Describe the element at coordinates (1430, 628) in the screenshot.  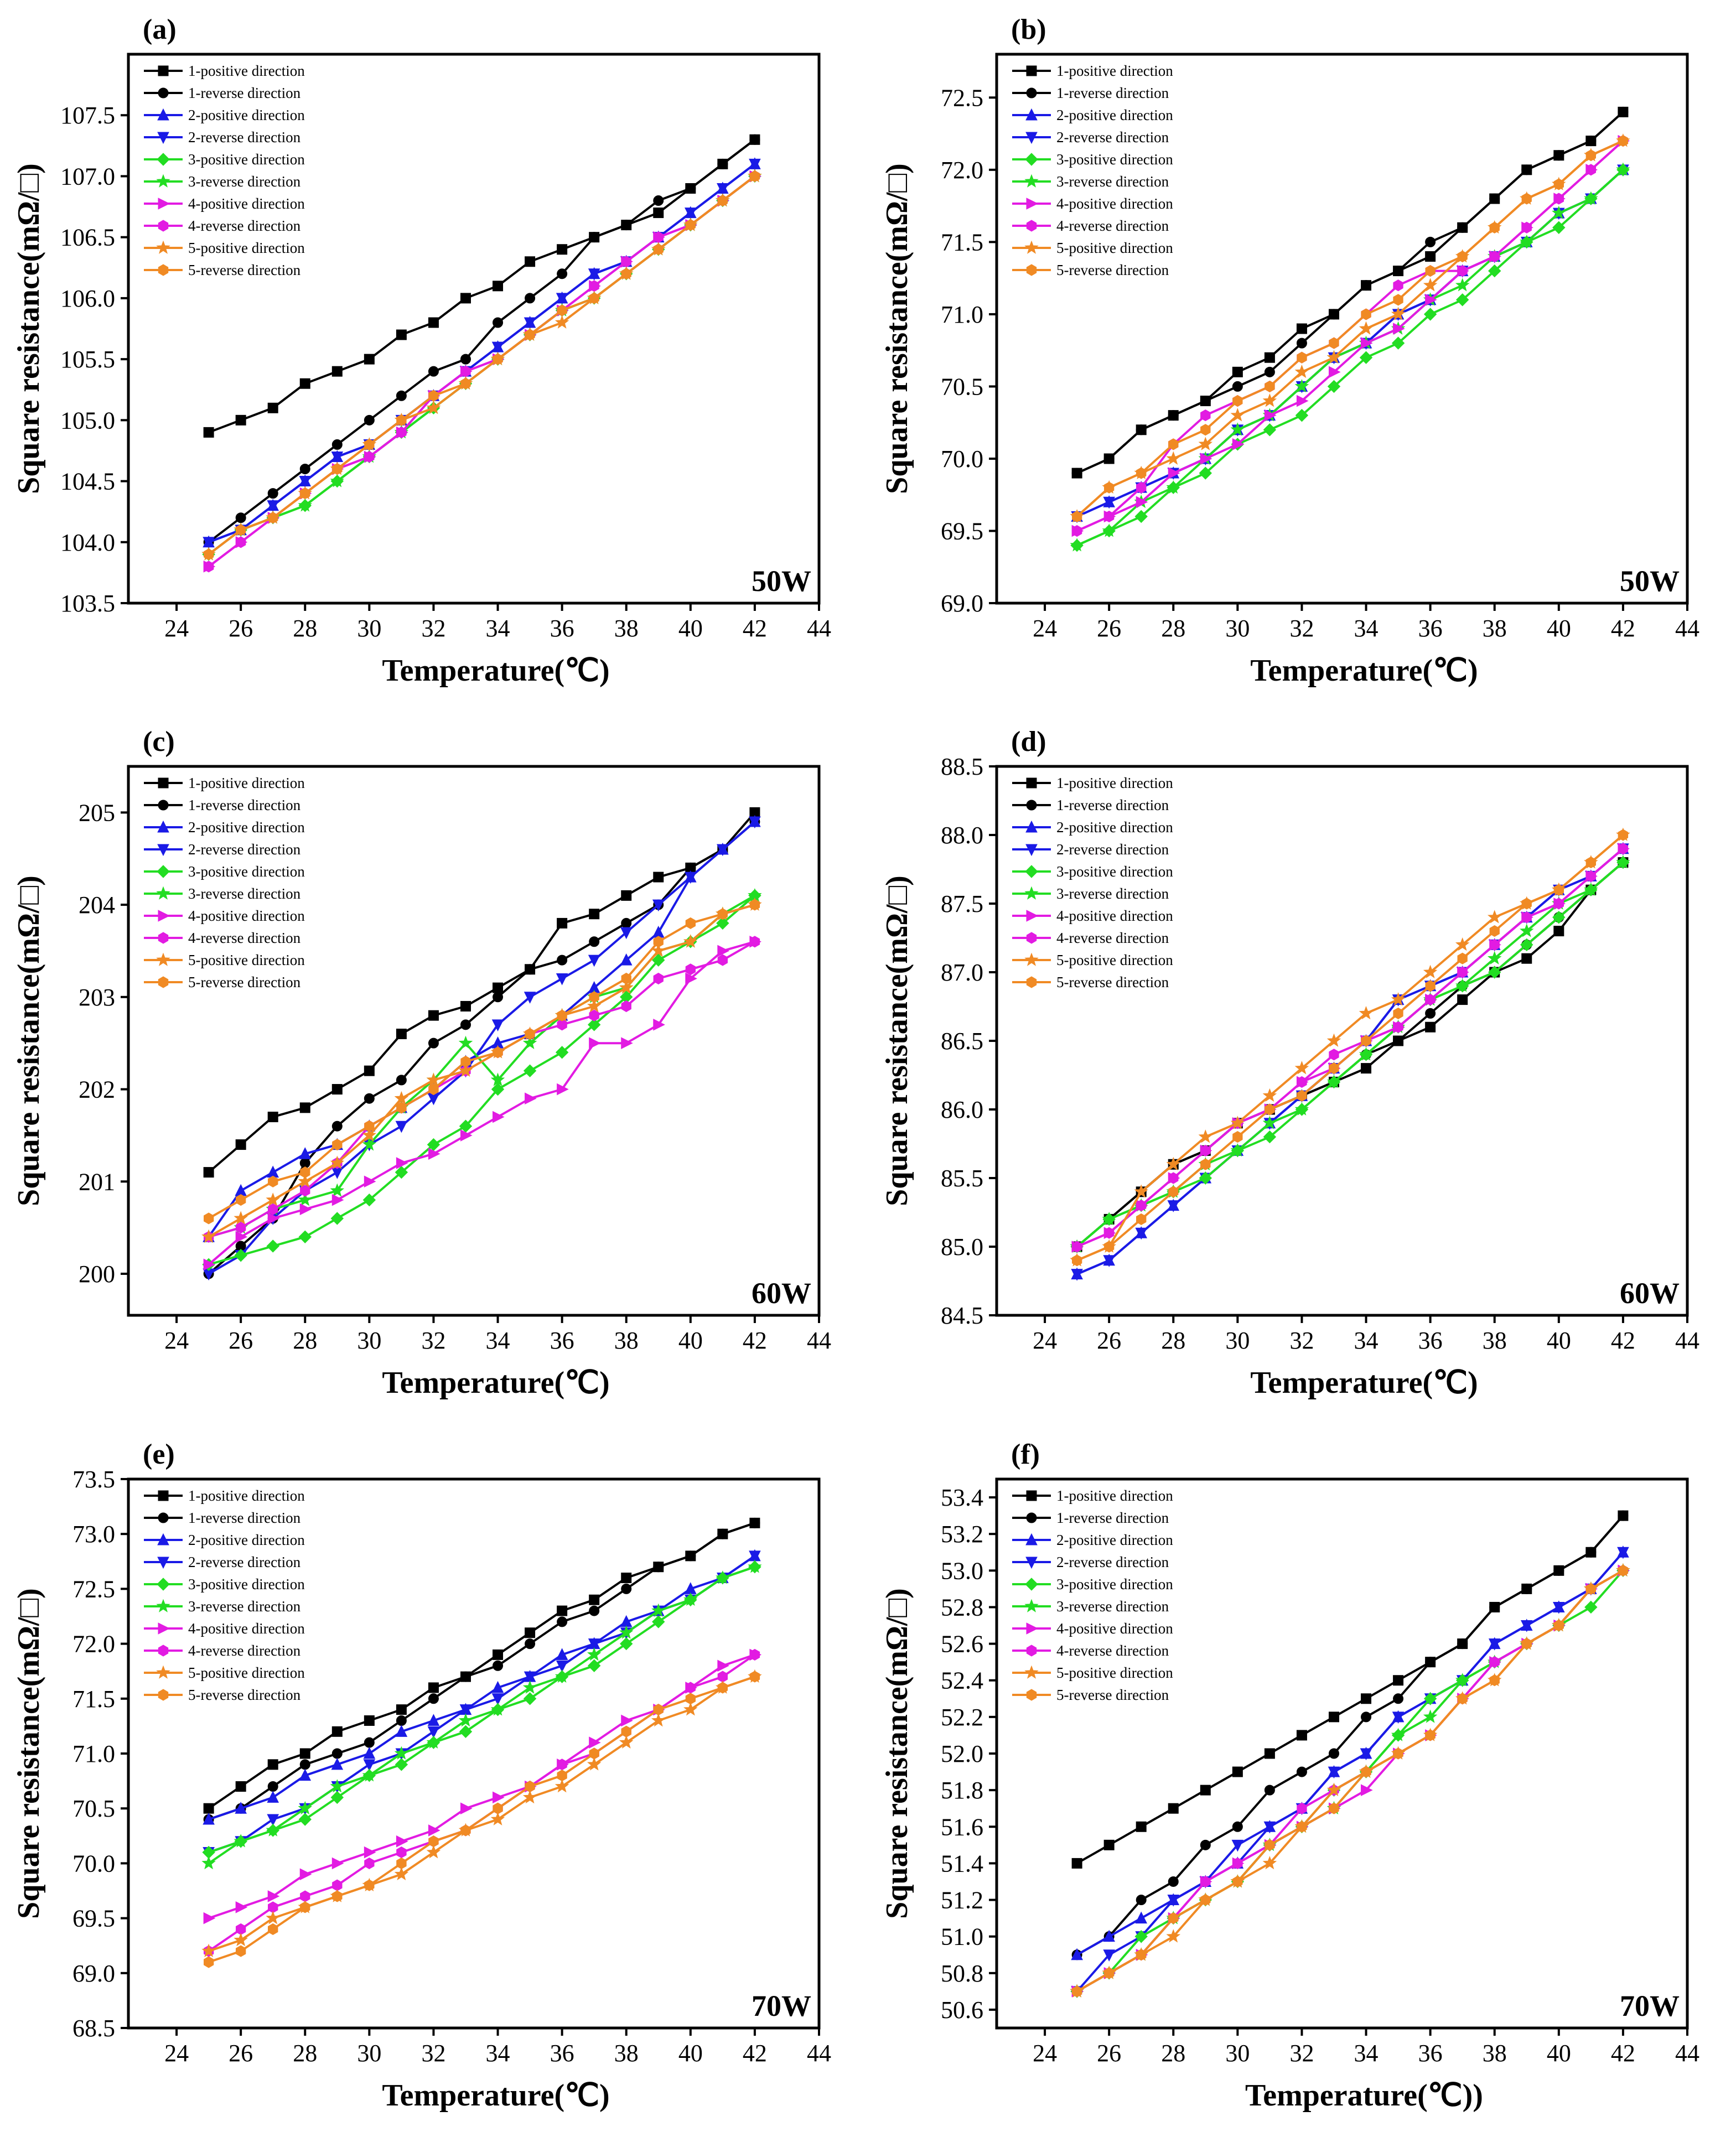
I see `x-tick-label: 36` at that location.